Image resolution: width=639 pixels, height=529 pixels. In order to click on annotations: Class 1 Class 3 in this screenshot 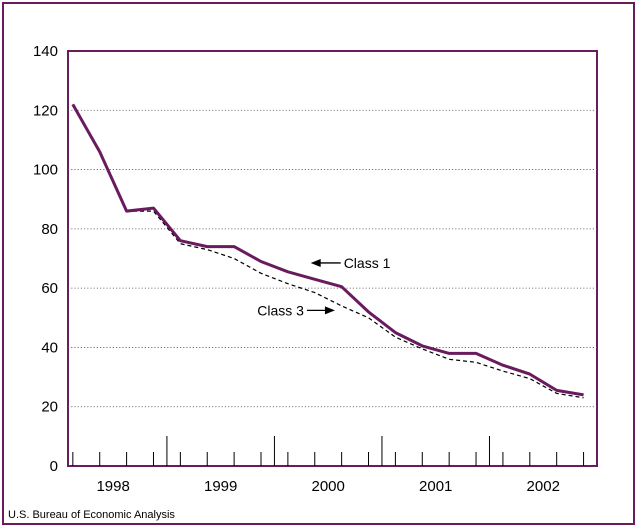, I will do `click(323, 286)`.